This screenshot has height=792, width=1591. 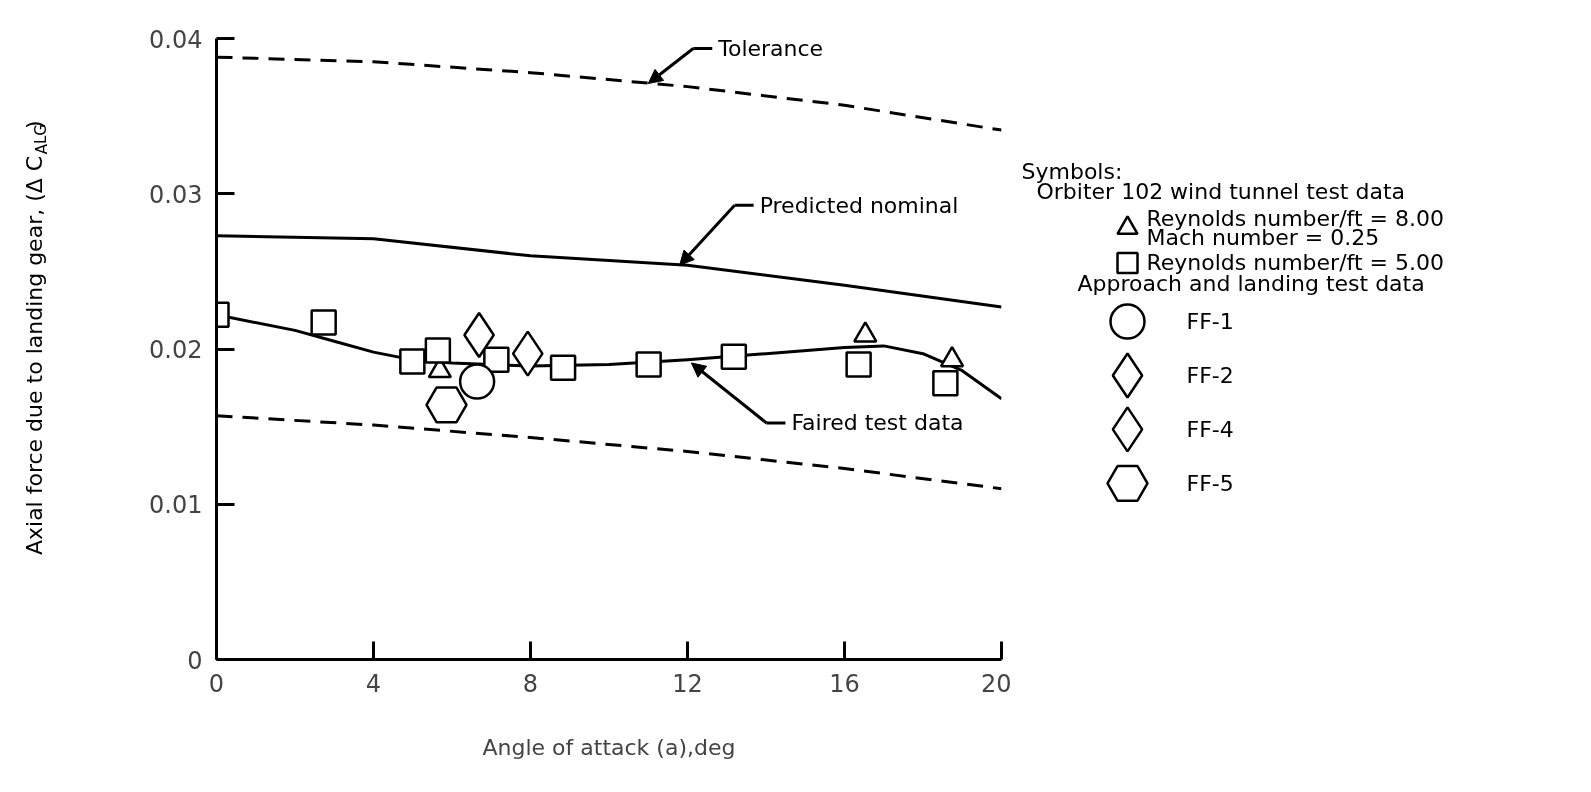 What do you see at coordinates (1295, 228) in the screenshot?
I see `legend-label: Reynolds number/ft = 8.00 Mach number = 0.25` at bounding box center [1295, 228].